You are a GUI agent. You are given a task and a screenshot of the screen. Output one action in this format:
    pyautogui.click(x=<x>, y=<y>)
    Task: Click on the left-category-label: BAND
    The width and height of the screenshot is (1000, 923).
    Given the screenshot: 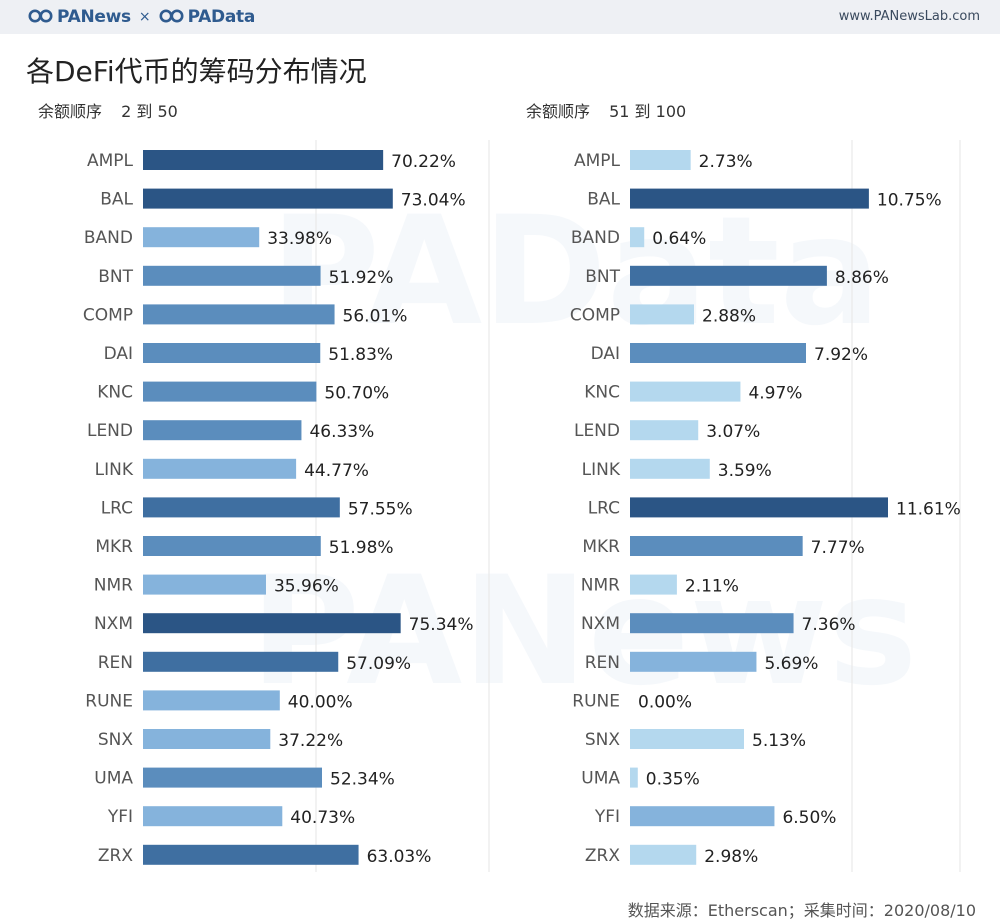 What is the action you would take?
    pyautogui.click(x=108, y=238)
    